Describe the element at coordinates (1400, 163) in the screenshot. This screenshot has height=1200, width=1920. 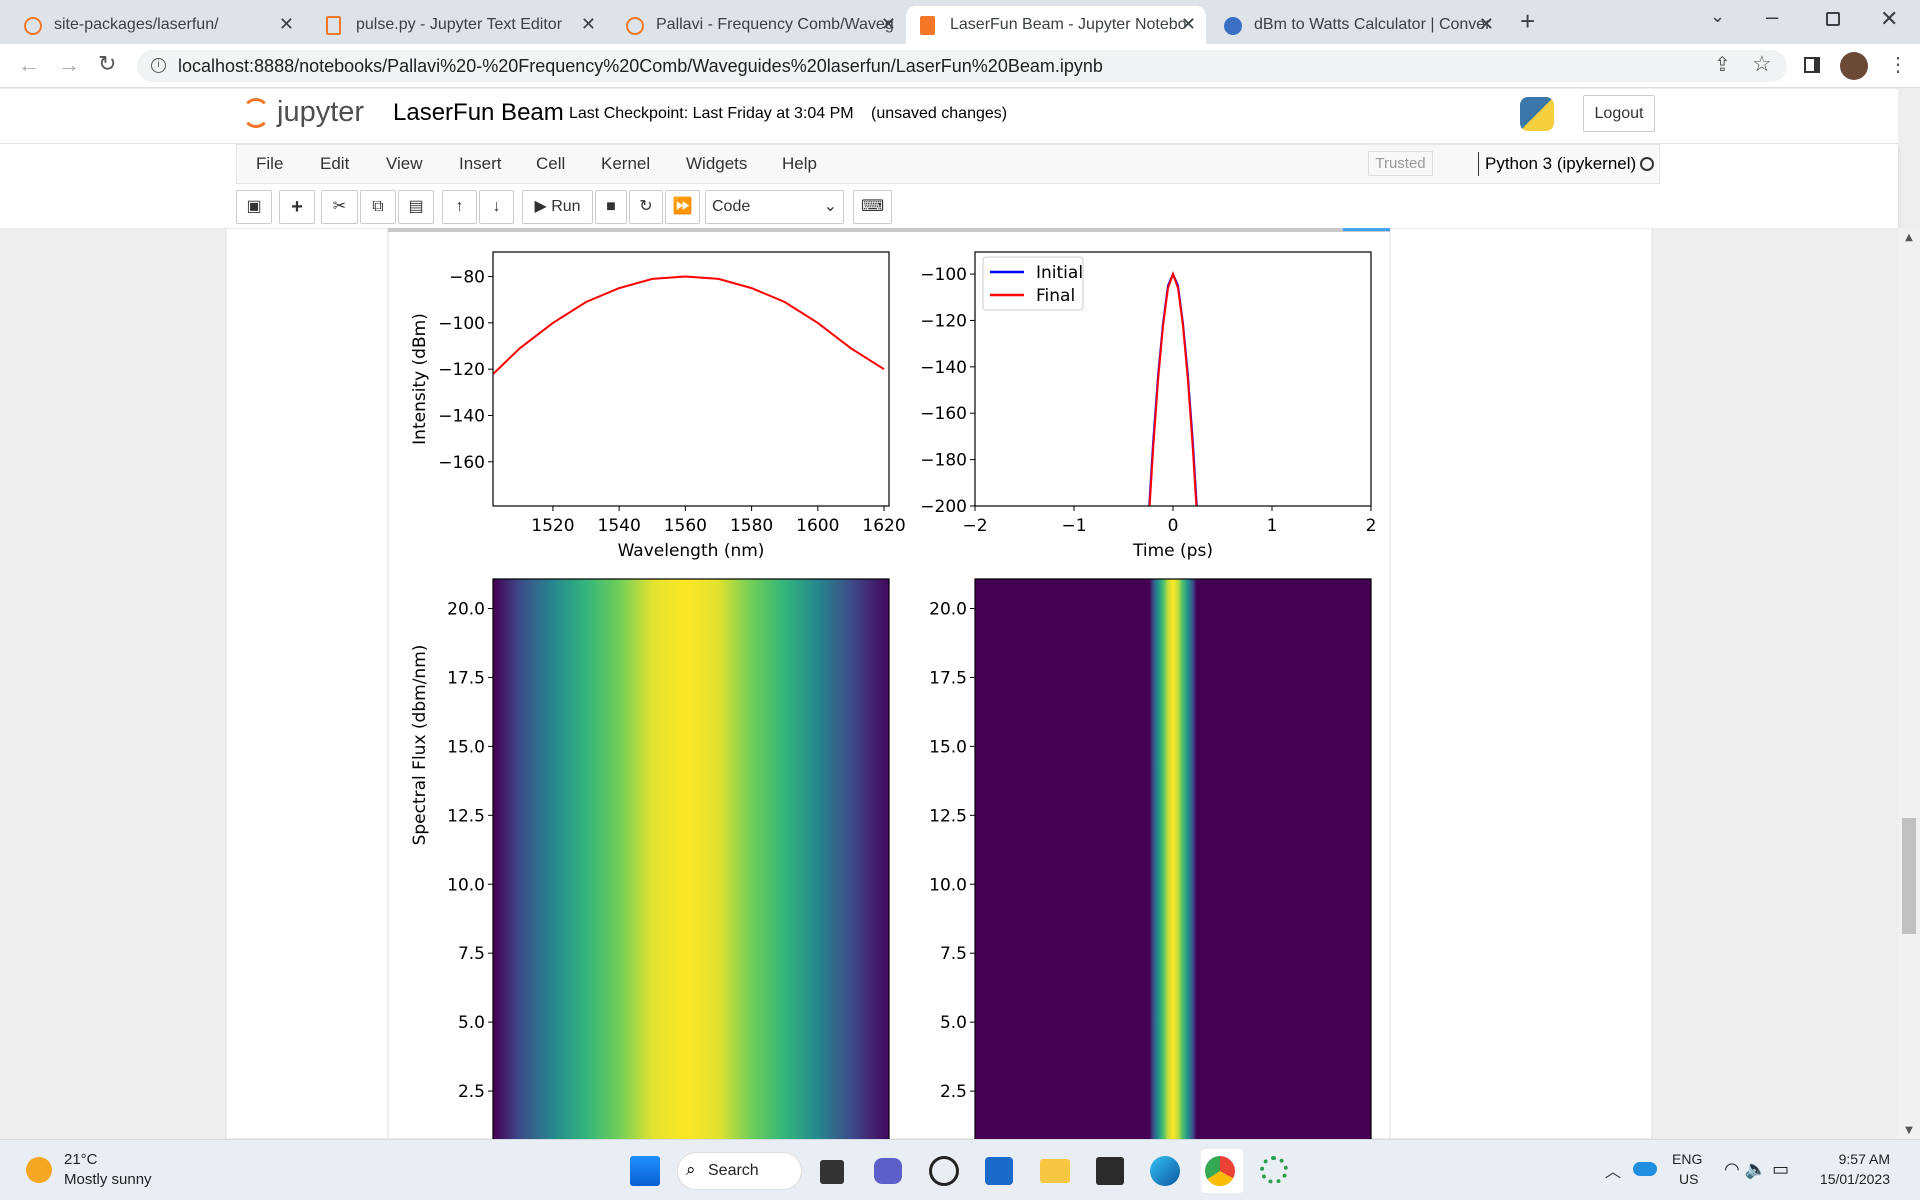
I see `trusted-indicator: Trusted` at that location.